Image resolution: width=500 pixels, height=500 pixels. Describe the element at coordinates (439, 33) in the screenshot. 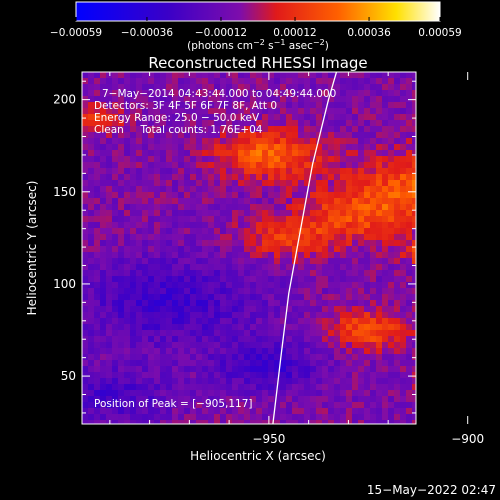

I see `colorbar-tick-label: 0.00059` at that location.